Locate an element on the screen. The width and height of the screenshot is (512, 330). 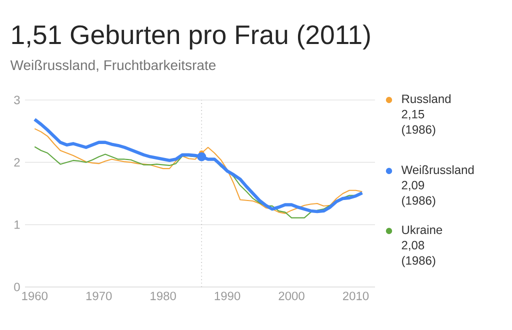
x-tick-label: 1970 is located at coordinates (99, 296).